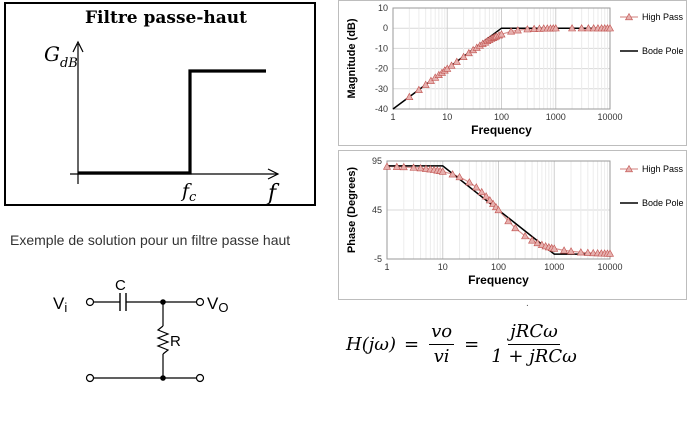  Describe the element at coordinates (629, 16) in the screenshot. I see `mag-legend-highpass-marker` at that location.